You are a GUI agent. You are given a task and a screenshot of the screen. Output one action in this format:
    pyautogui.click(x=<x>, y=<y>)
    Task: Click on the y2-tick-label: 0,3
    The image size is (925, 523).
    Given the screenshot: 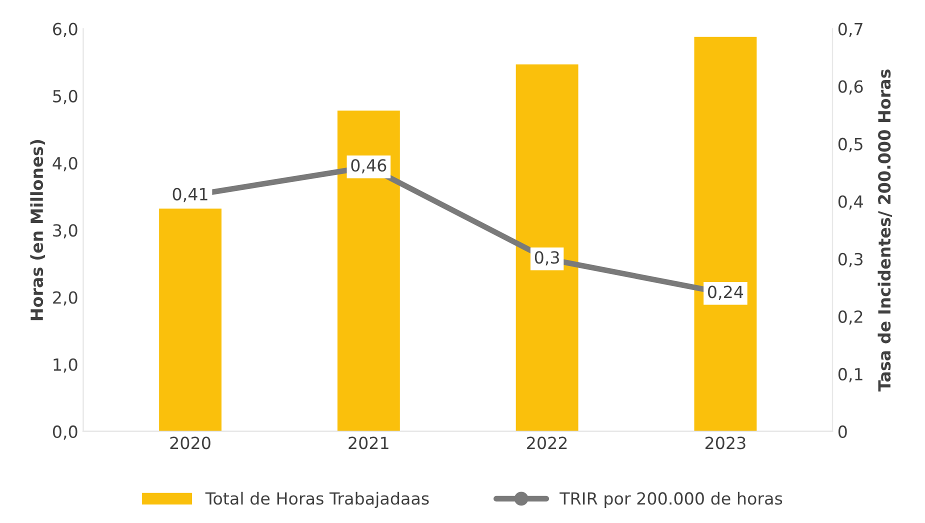 What is the action you would take?
    pyautogui.click(x=850, y=260)
    